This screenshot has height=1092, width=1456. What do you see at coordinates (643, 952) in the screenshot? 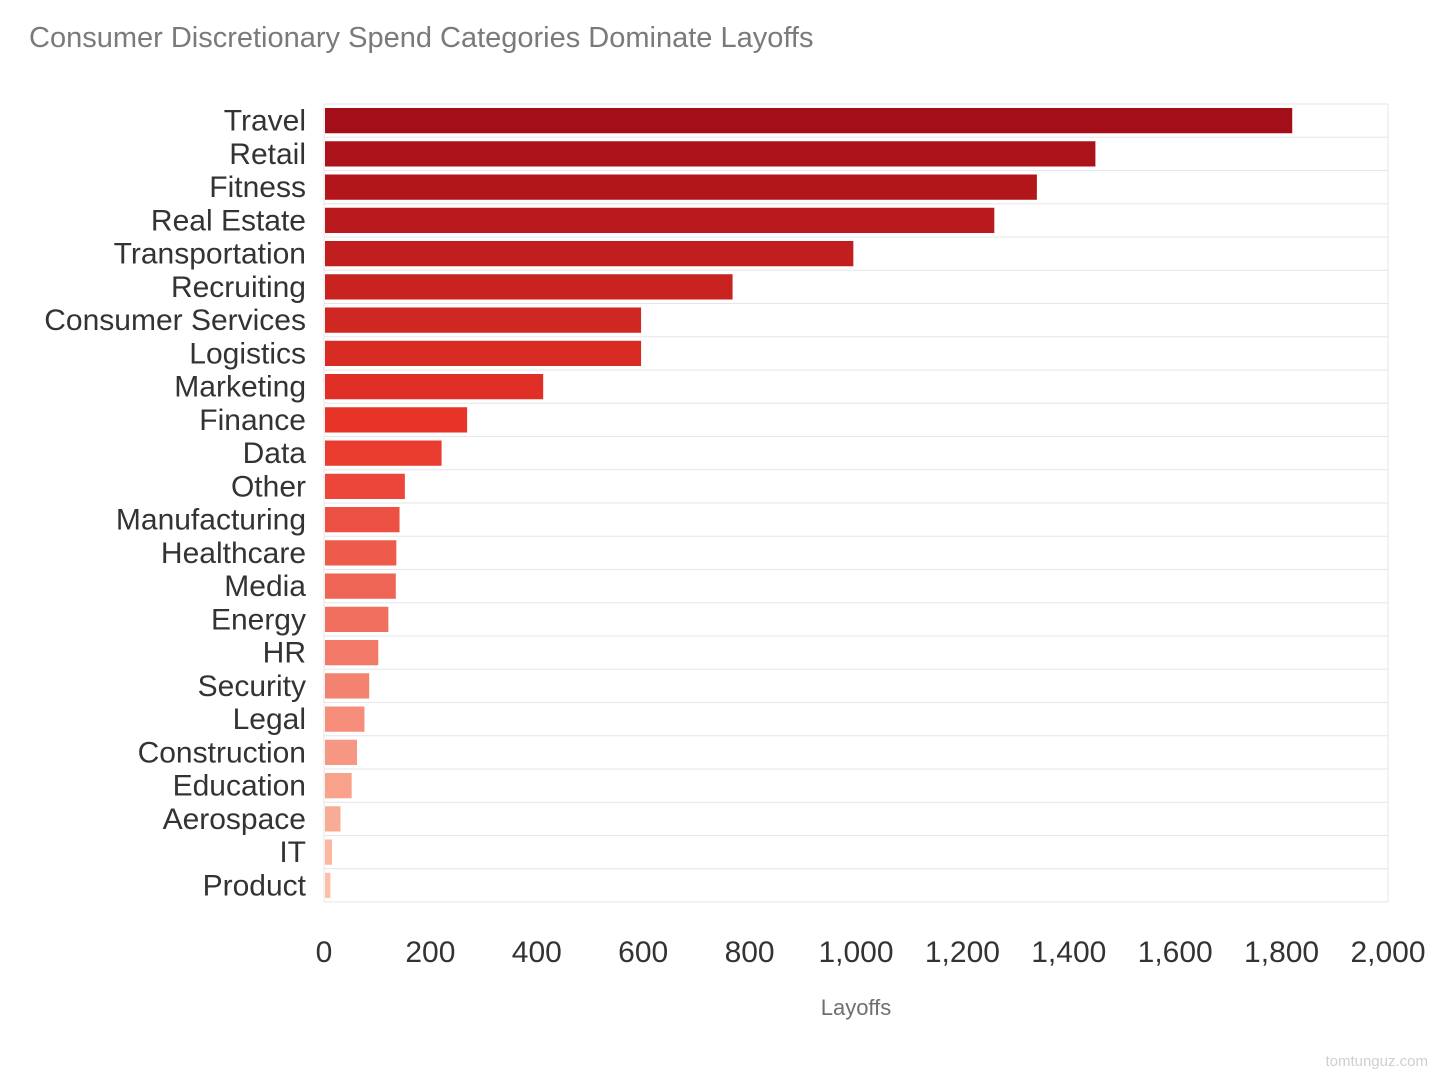
I see `x-tick-label: 600` at bounding box center [643, 952].